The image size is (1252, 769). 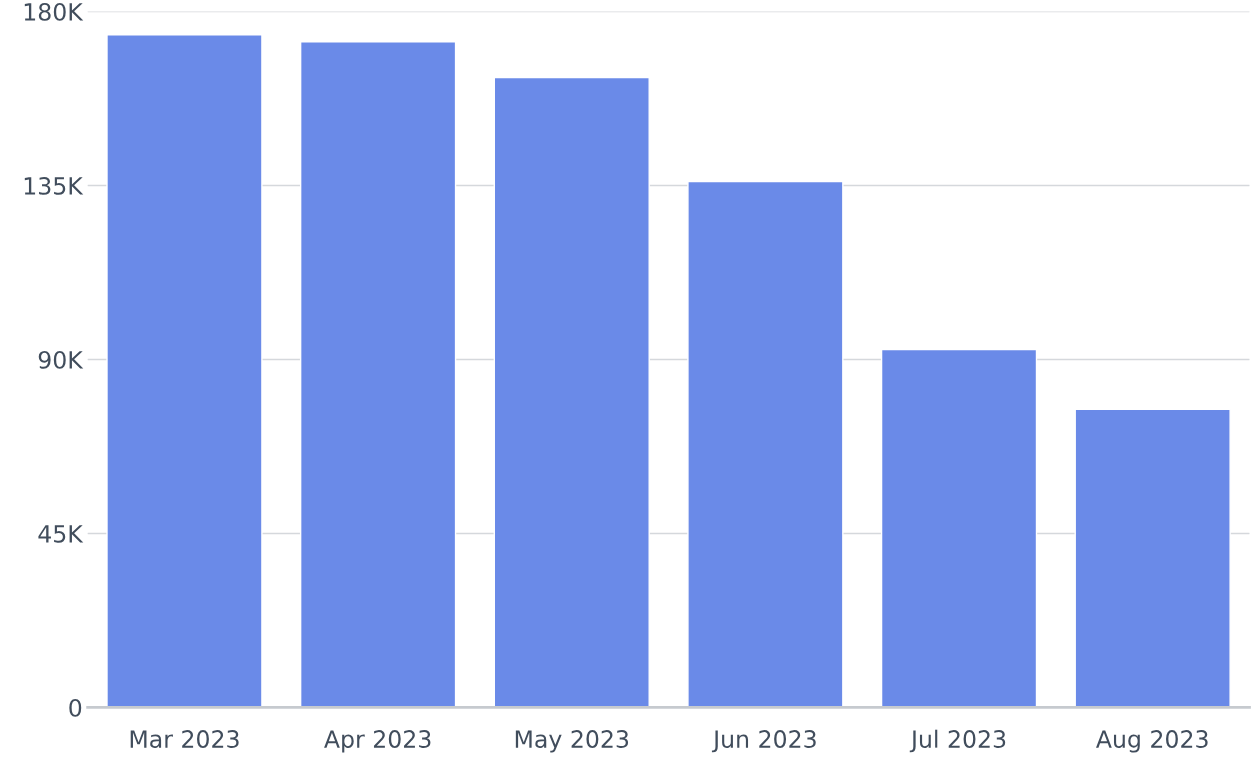 I want to click on x-tick-label: Aug 2023, so click(x=1152, y=741).